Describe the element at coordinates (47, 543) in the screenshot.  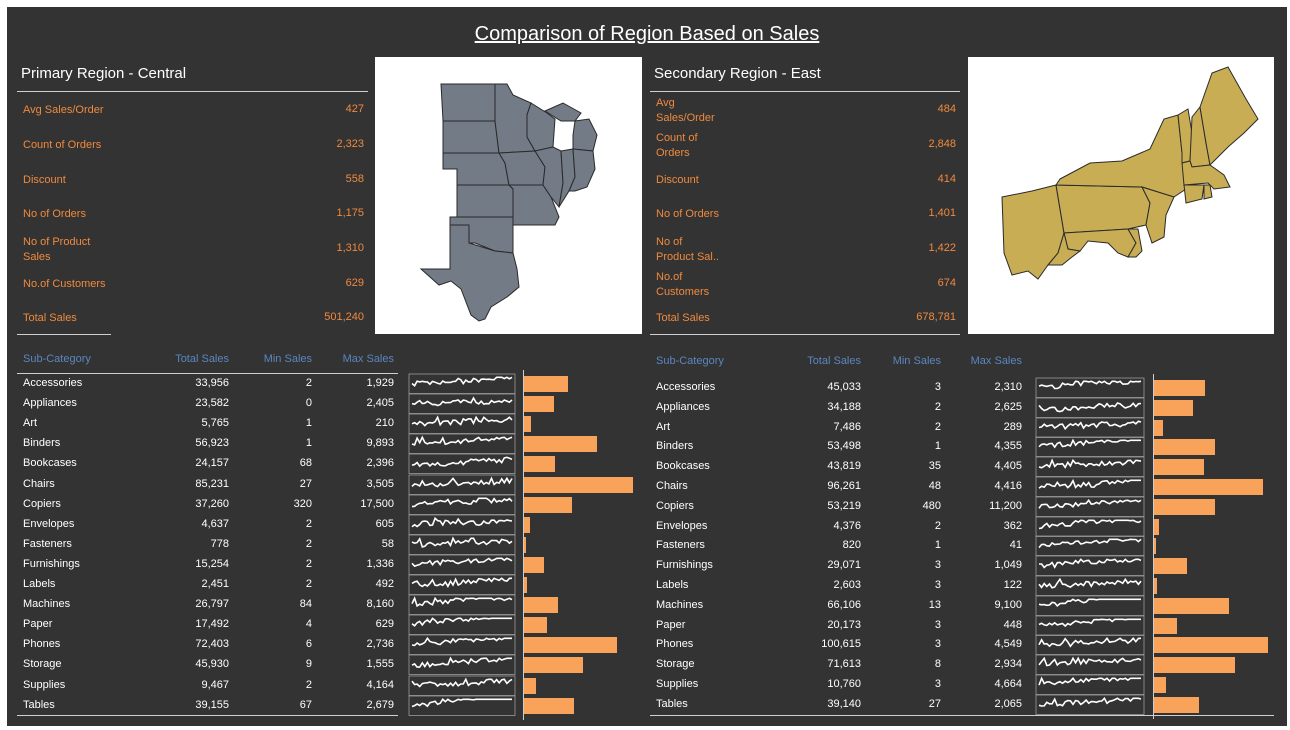
I see `central-row-category: Fasteners` at that location.